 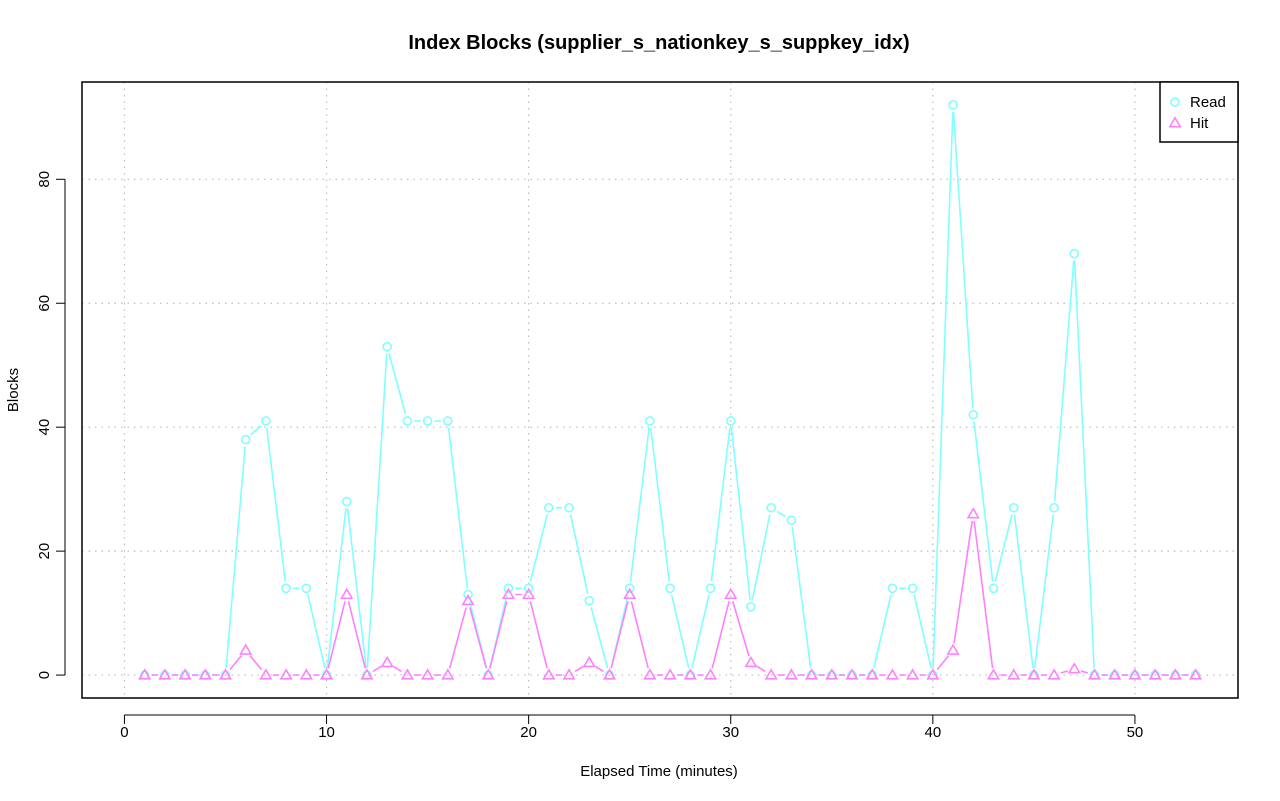 I want to click on y-axis-label: Blocks, so click(x=13, y=390).